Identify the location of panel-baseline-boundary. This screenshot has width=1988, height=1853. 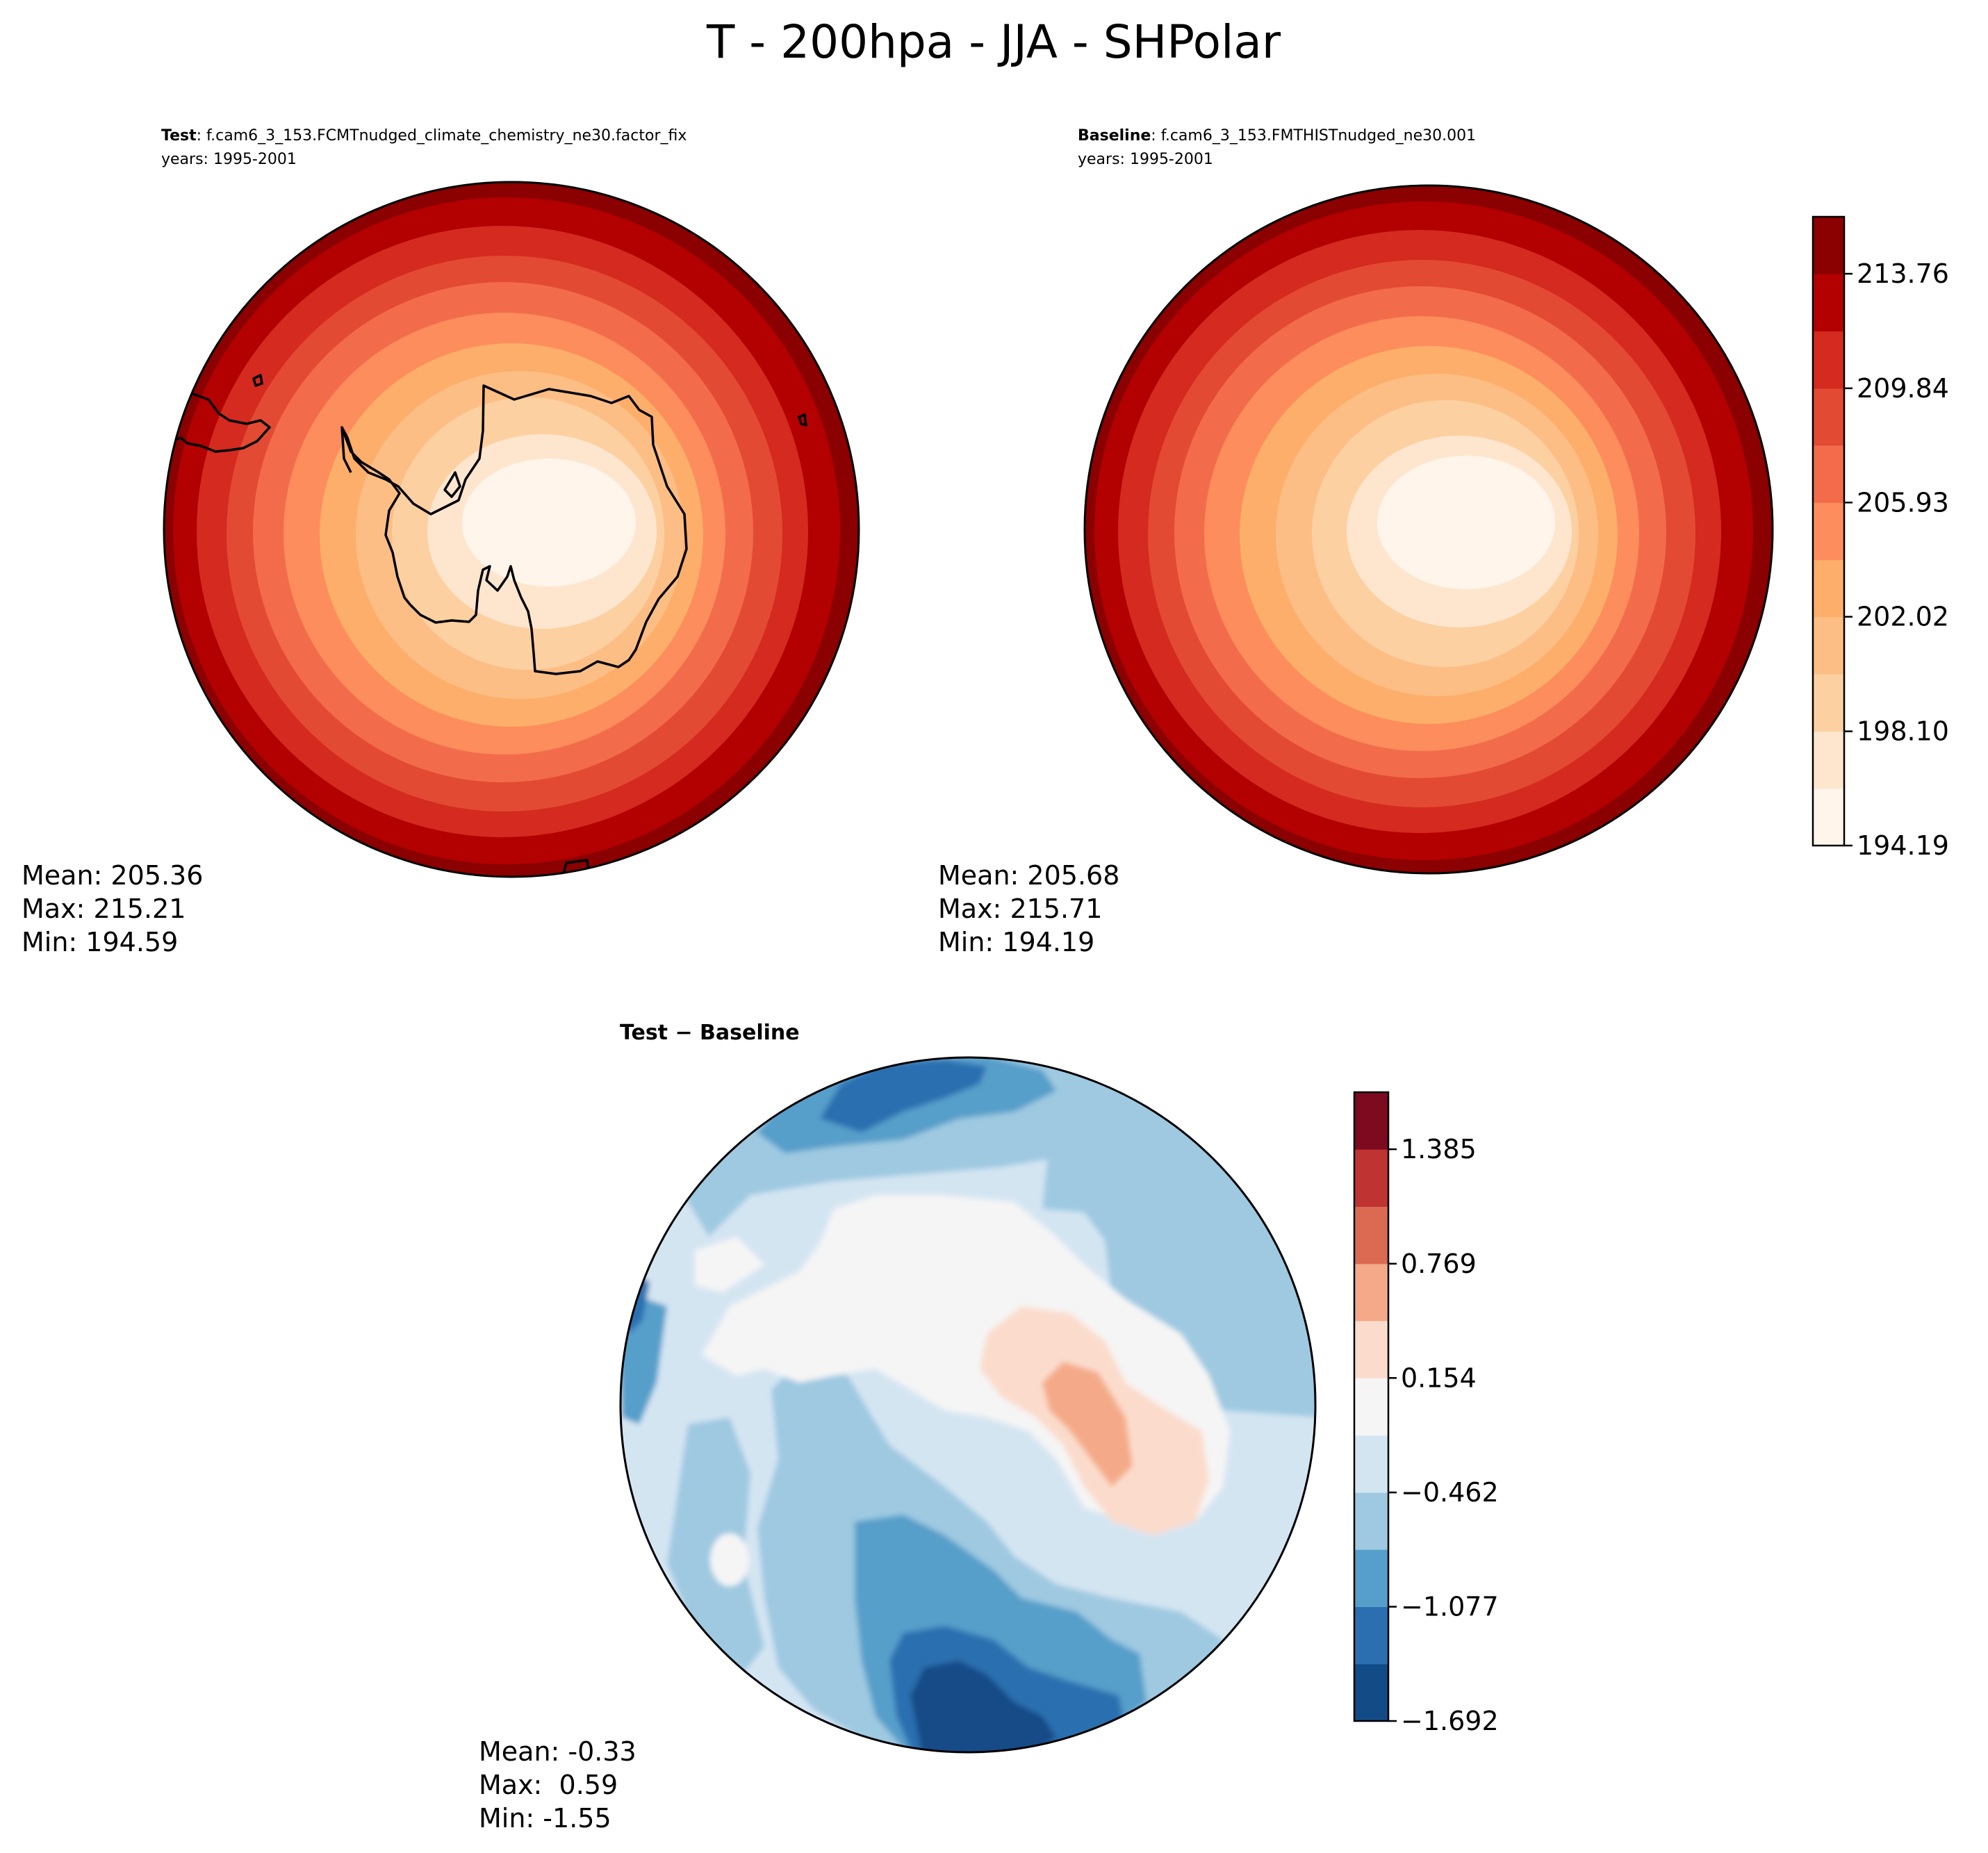
(1428, 529).